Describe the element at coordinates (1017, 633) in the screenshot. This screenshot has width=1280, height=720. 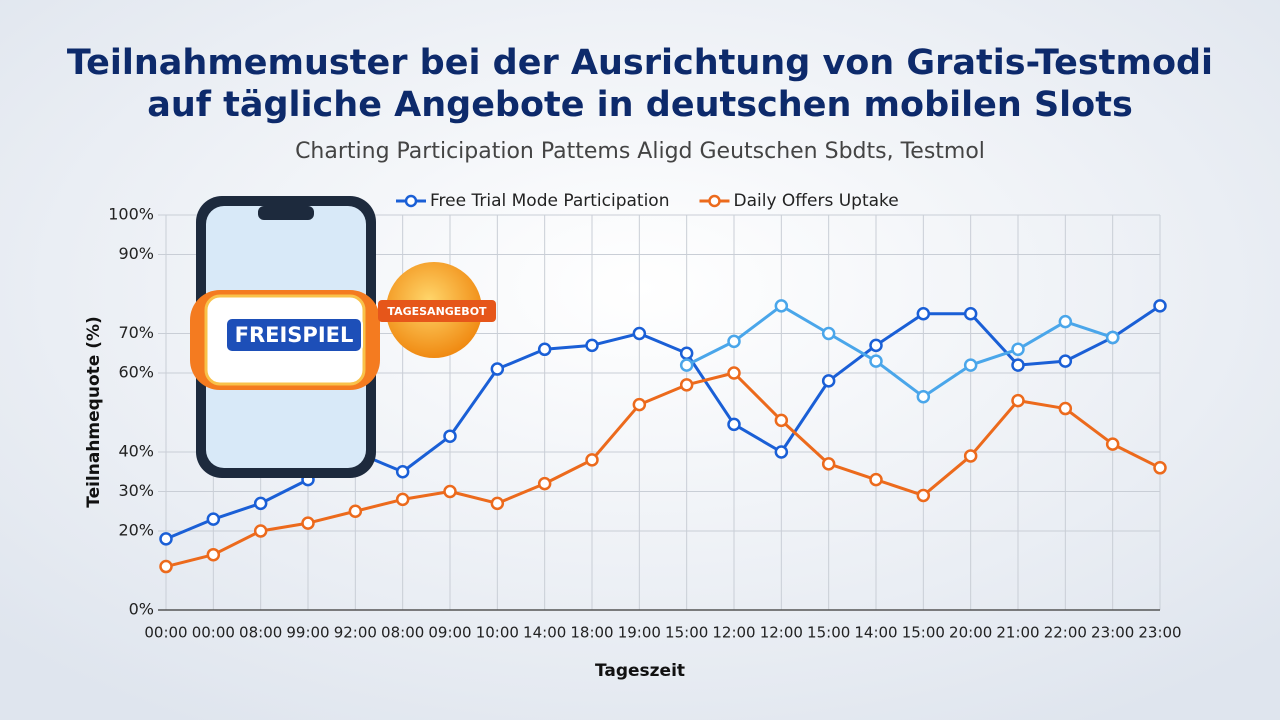
I see `x-tick-label: 21:00` at that location.